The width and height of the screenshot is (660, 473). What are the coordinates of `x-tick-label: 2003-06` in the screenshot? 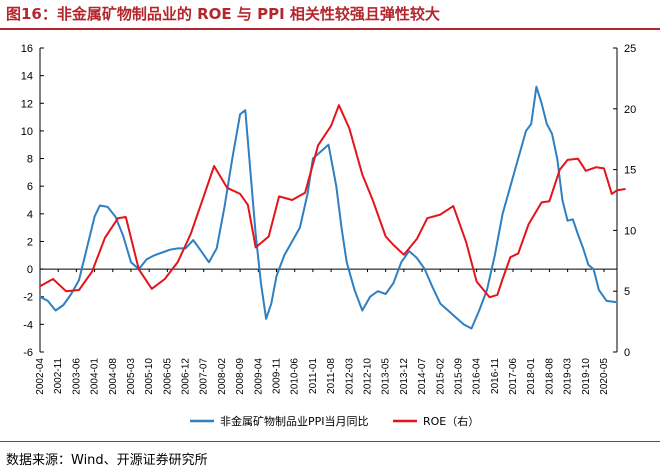 It's located at (76, 376).